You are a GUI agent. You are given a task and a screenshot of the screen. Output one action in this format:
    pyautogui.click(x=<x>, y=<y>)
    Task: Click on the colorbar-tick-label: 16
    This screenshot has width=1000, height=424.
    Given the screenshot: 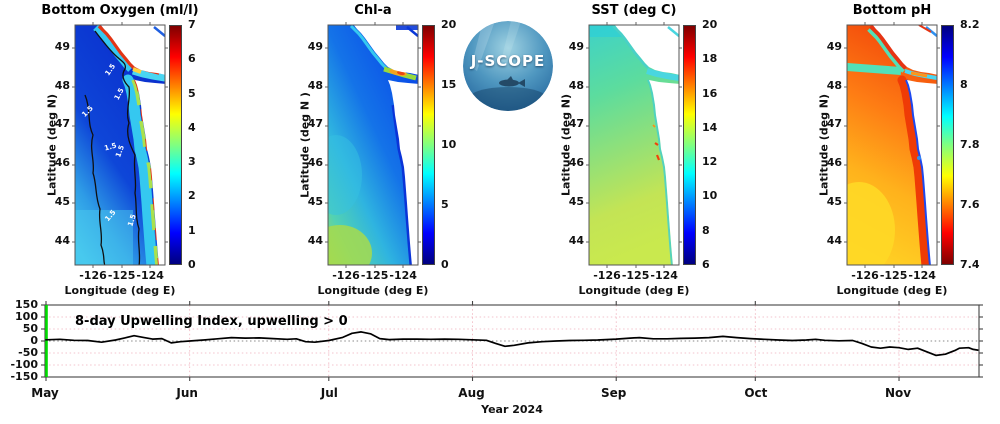 What is the action you would take?
    pyautogui.click(x=710, y=93)
    